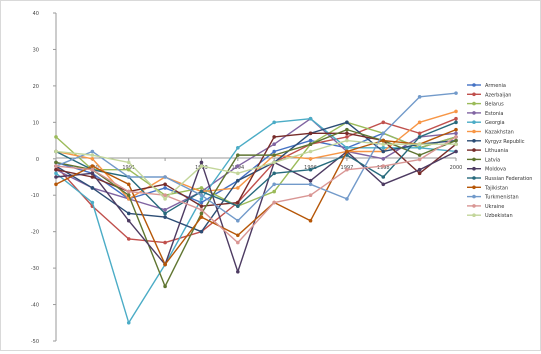 This screenshot has width=541, height=354. What do you see at coordinates (495, 123) in the screenshot?
I see `legend-label: Georgia` at bounding box center [495, 123].